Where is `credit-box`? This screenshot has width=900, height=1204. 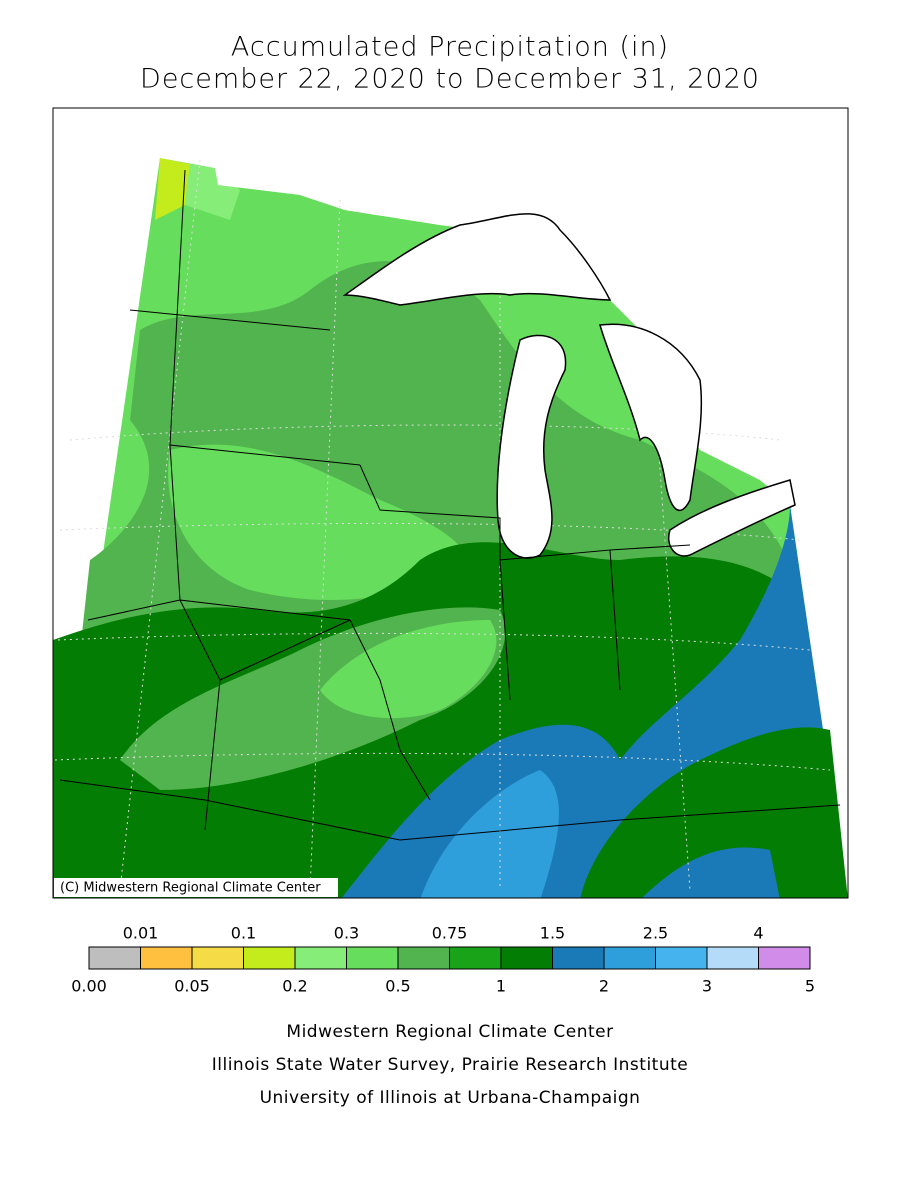 credit-box is located at coordinates (196, 887).